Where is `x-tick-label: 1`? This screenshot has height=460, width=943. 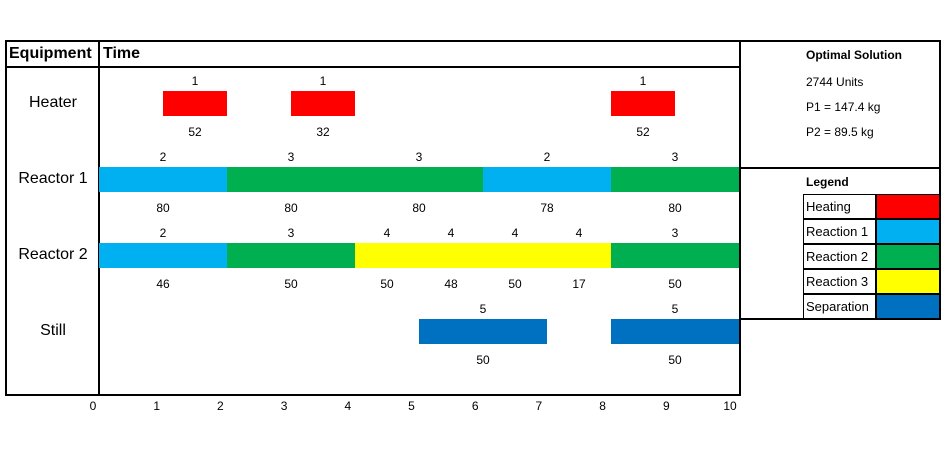 x-tick-label: 1 is located at coordinates (157, 406).